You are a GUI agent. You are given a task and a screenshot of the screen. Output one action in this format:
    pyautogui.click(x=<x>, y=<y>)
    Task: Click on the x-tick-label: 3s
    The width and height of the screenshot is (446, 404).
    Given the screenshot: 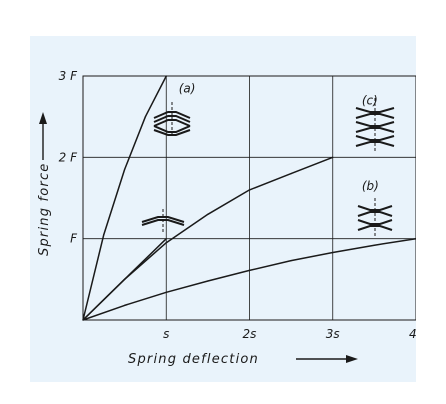 What is the action you would take?
    pyautogui.click(x=333, y=334)
    